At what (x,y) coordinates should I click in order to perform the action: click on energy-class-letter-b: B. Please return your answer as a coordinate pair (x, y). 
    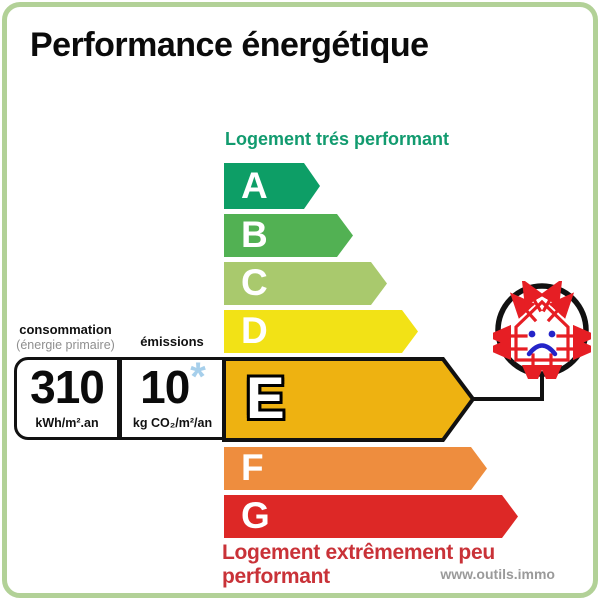
    Looking at the image, I should click on (254, 234).